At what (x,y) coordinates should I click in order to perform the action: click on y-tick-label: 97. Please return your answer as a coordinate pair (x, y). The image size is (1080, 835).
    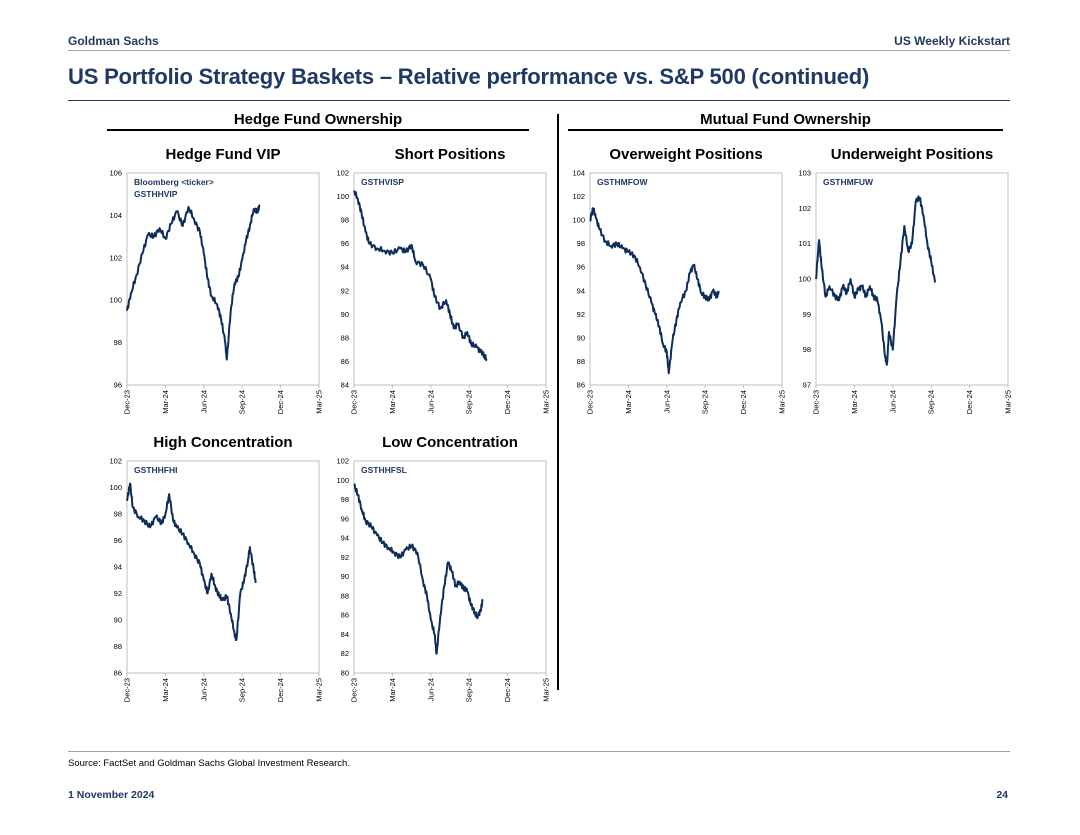
    Looking at the image, I should click on (807, 385).